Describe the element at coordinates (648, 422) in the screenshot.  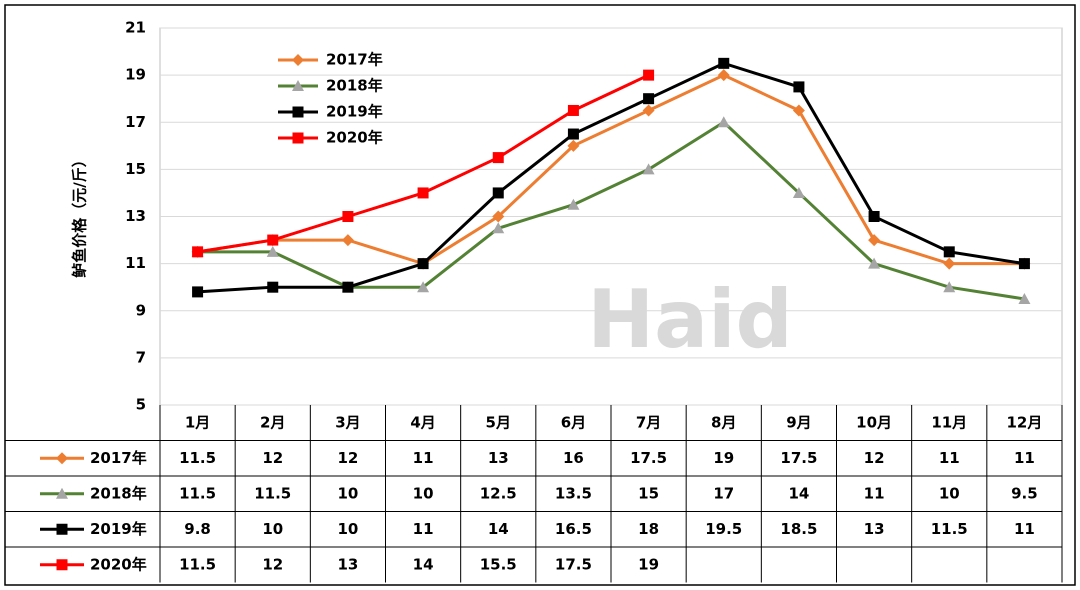
I see `x-tick-label: 7月` at that location.